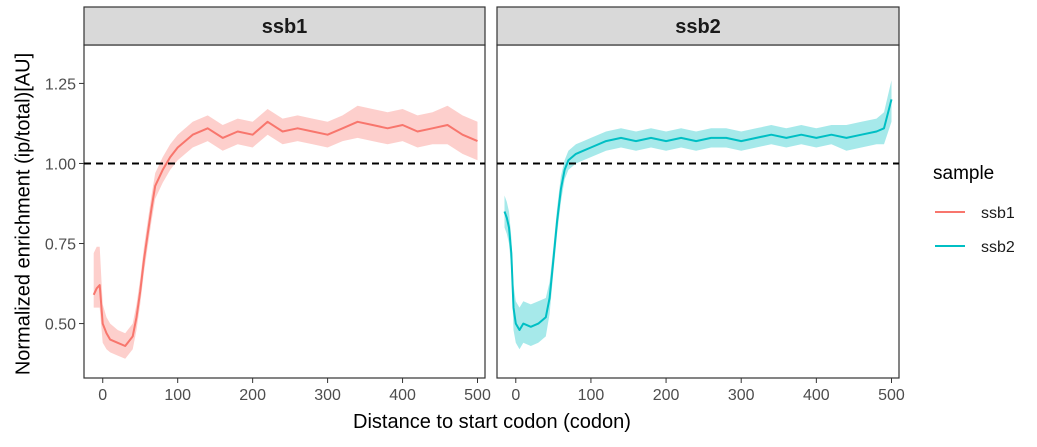  What do you see at coordinates (998, 213) in the screenshot?
I see `legend-label-ssb1: ssb1` at bounding box center [998, 213].